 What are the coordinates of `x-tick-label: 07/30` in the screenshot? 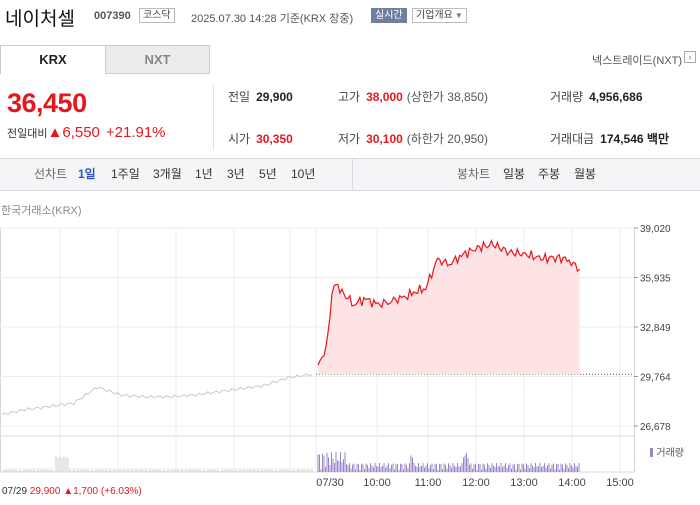 It's located at (330, 482).